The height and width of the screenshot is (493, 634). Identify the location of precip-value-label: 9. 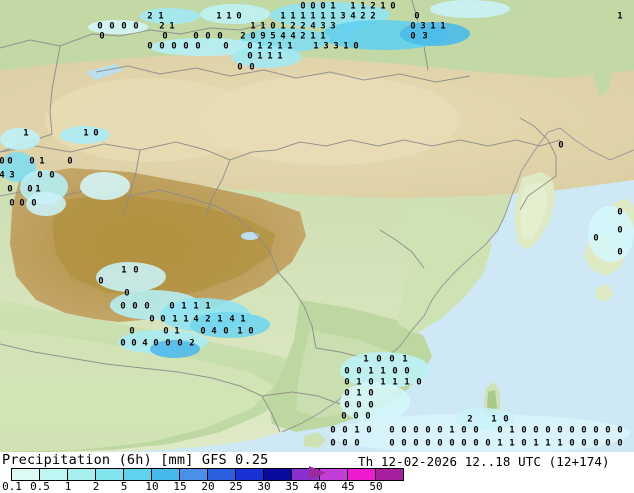
(263, 36).